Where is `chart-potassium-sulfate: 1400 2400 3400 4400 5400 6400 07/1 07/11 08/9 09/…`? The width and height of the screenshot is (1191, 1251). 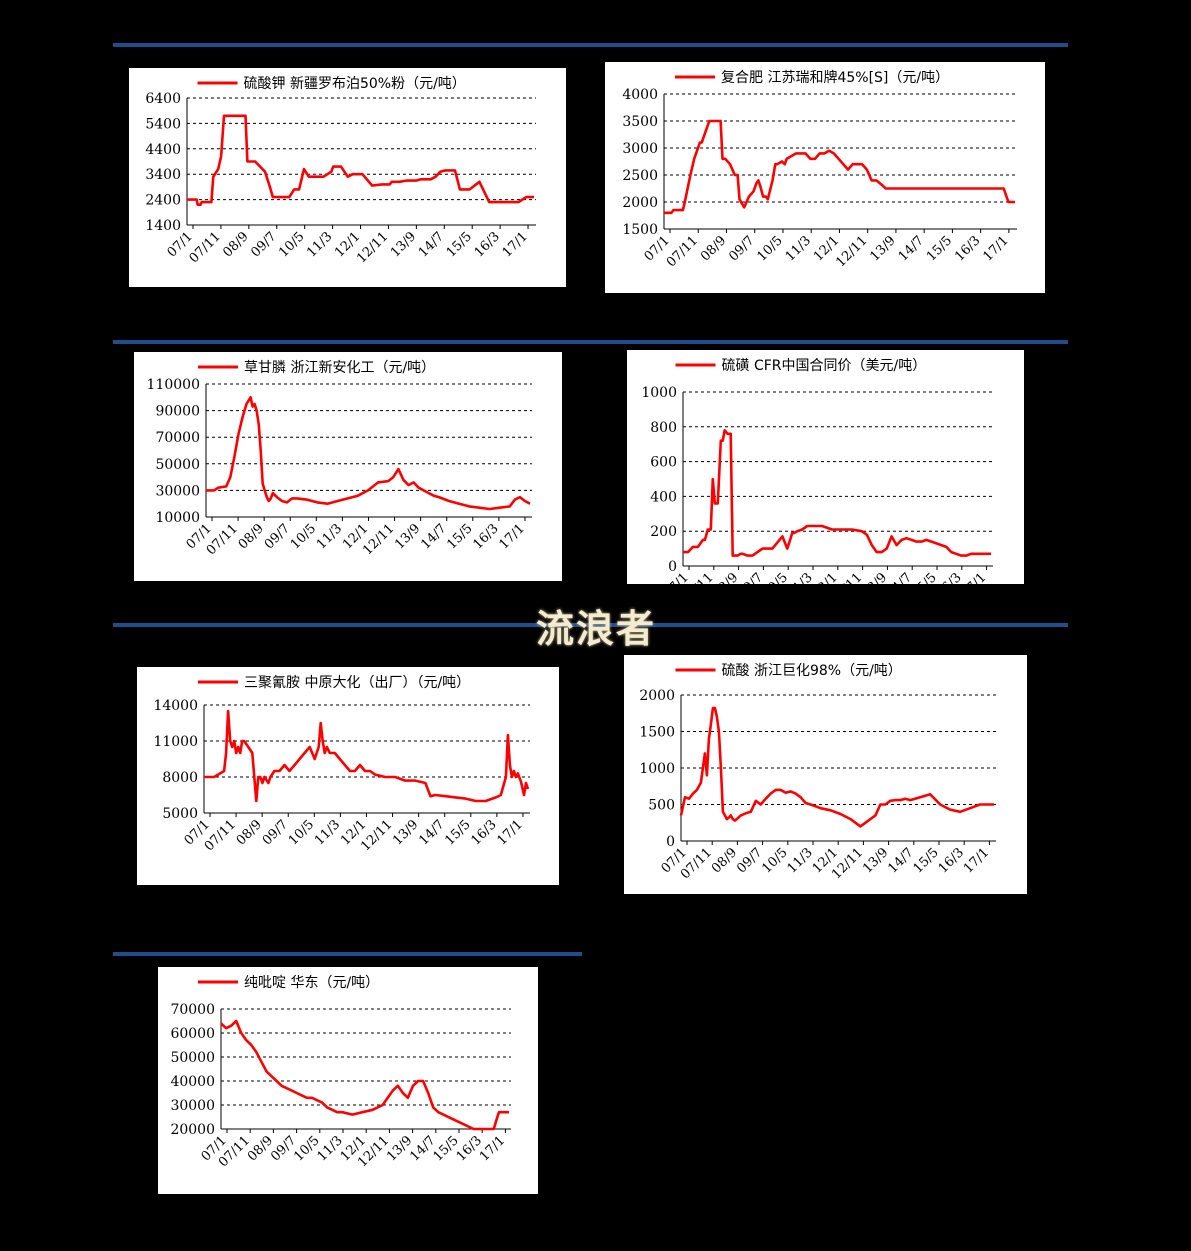 chart-potassium-sulfate: 1400 2400 3400 4400 5400 6400 07/1 07/11 08/9 09/… is located at coordinates (347, 177).